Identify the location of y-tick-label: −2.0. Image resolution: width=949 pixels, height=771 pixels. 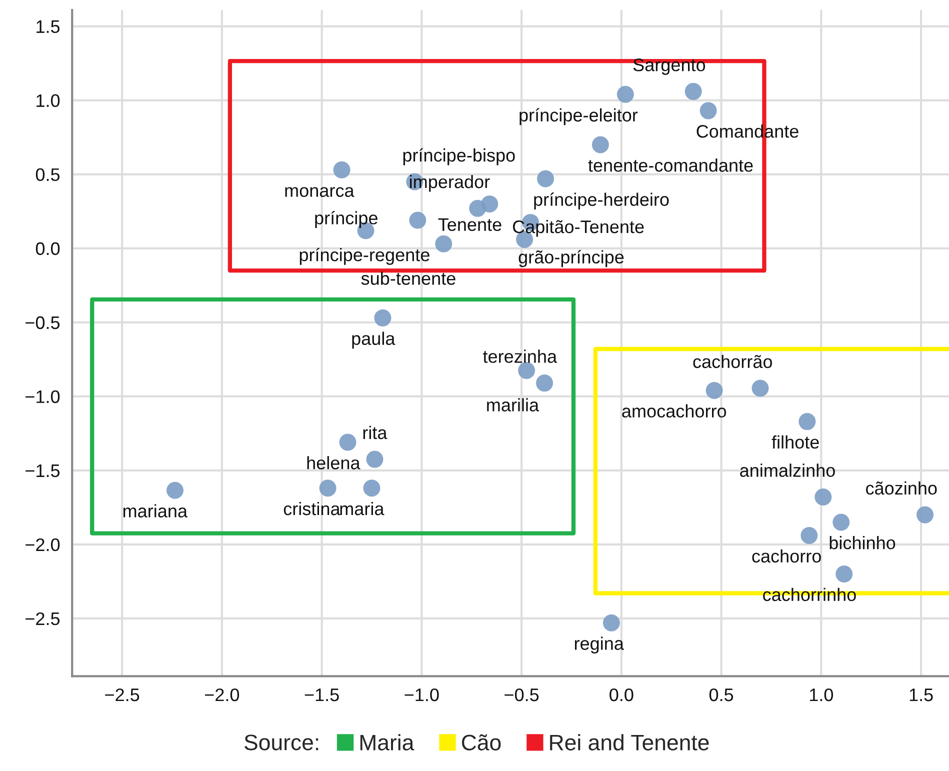
(43, 545).